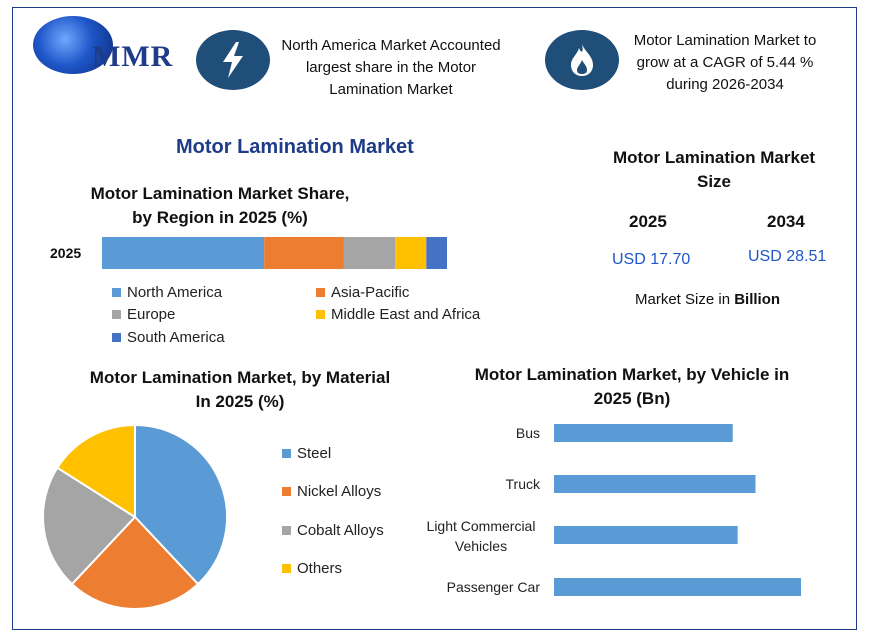  What do you see at coordinates (416, 314) in the screenshot?
I see `legend-mea: Middle East and Africa` at bounding box center [416, 314].